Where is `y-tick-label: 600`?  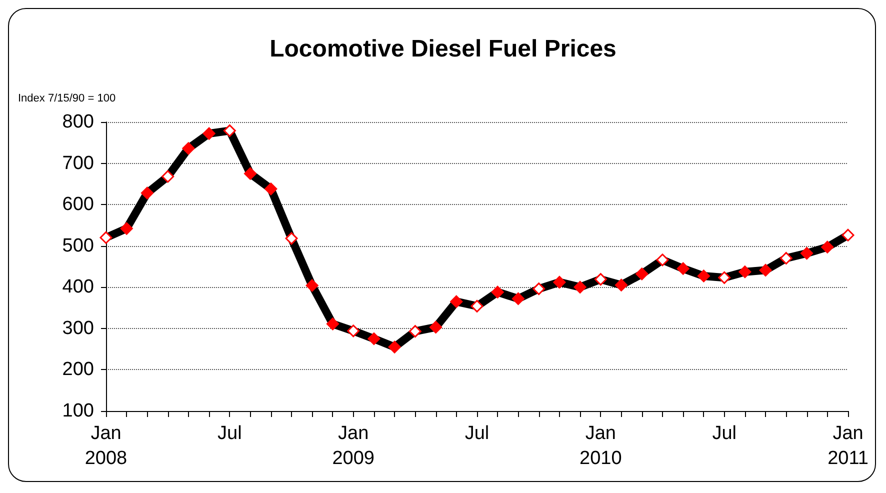 y-tick-label: 600 is located at coordinates (78, 205).